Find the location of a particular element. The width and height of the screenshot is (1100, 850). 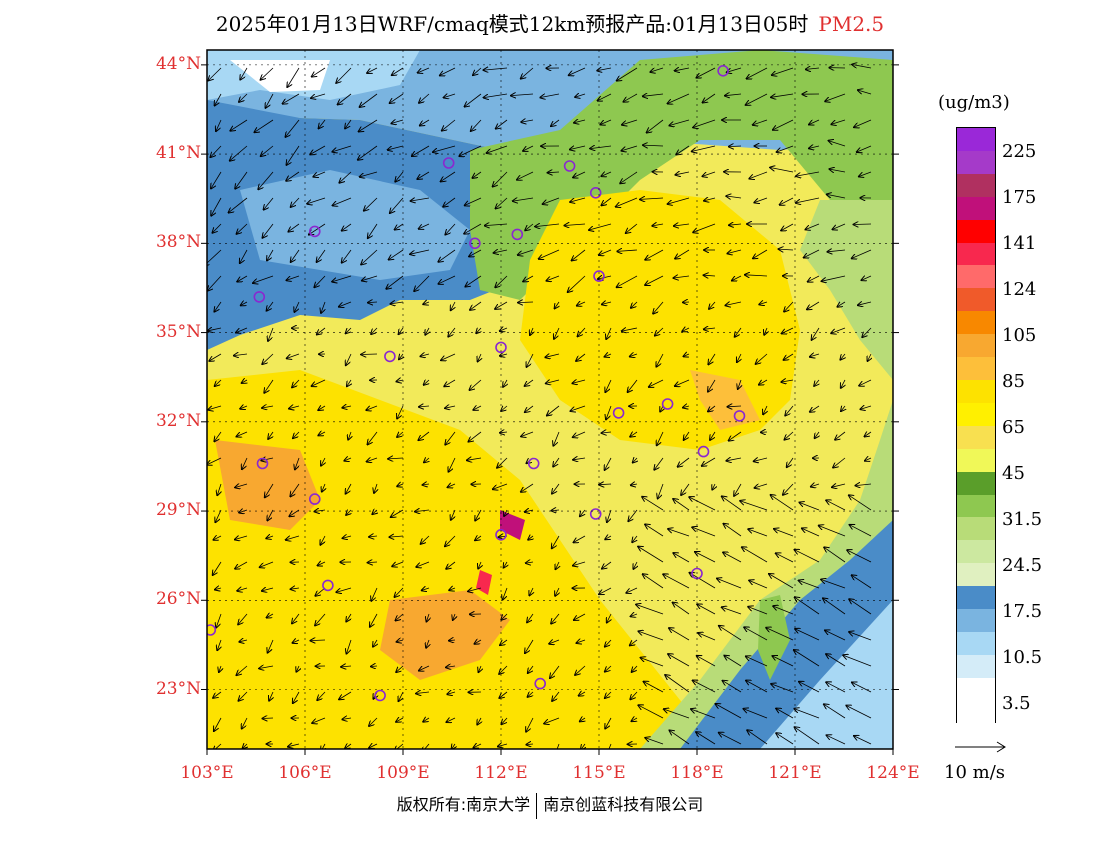

copyright-company: 南京创蓝科技有限公司 is located at coordinates (623, 804).